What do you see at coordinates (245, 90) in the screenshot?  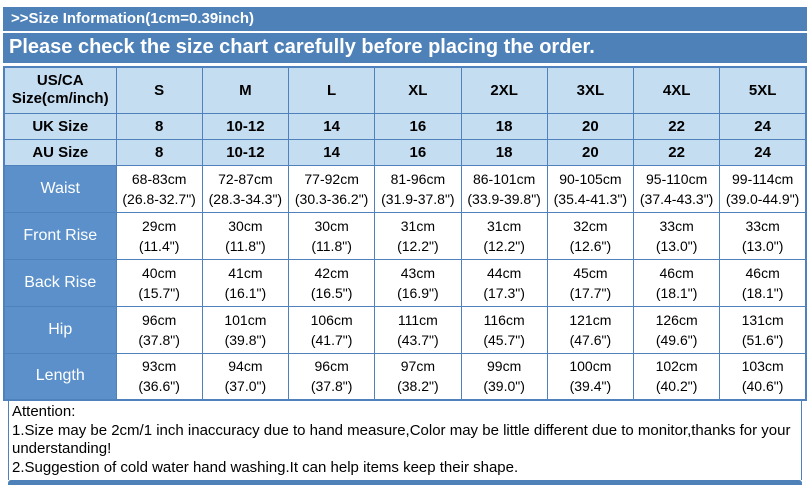 I see `column-header-m: M` at bounding box center [245, 90].